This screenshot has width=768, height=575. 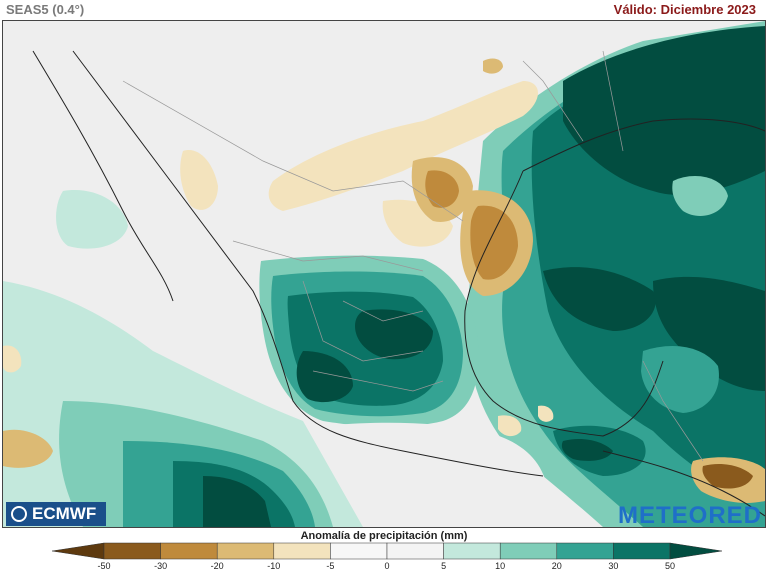 I want to click on legend-tick-label: -30, so click(x=161, y=566).